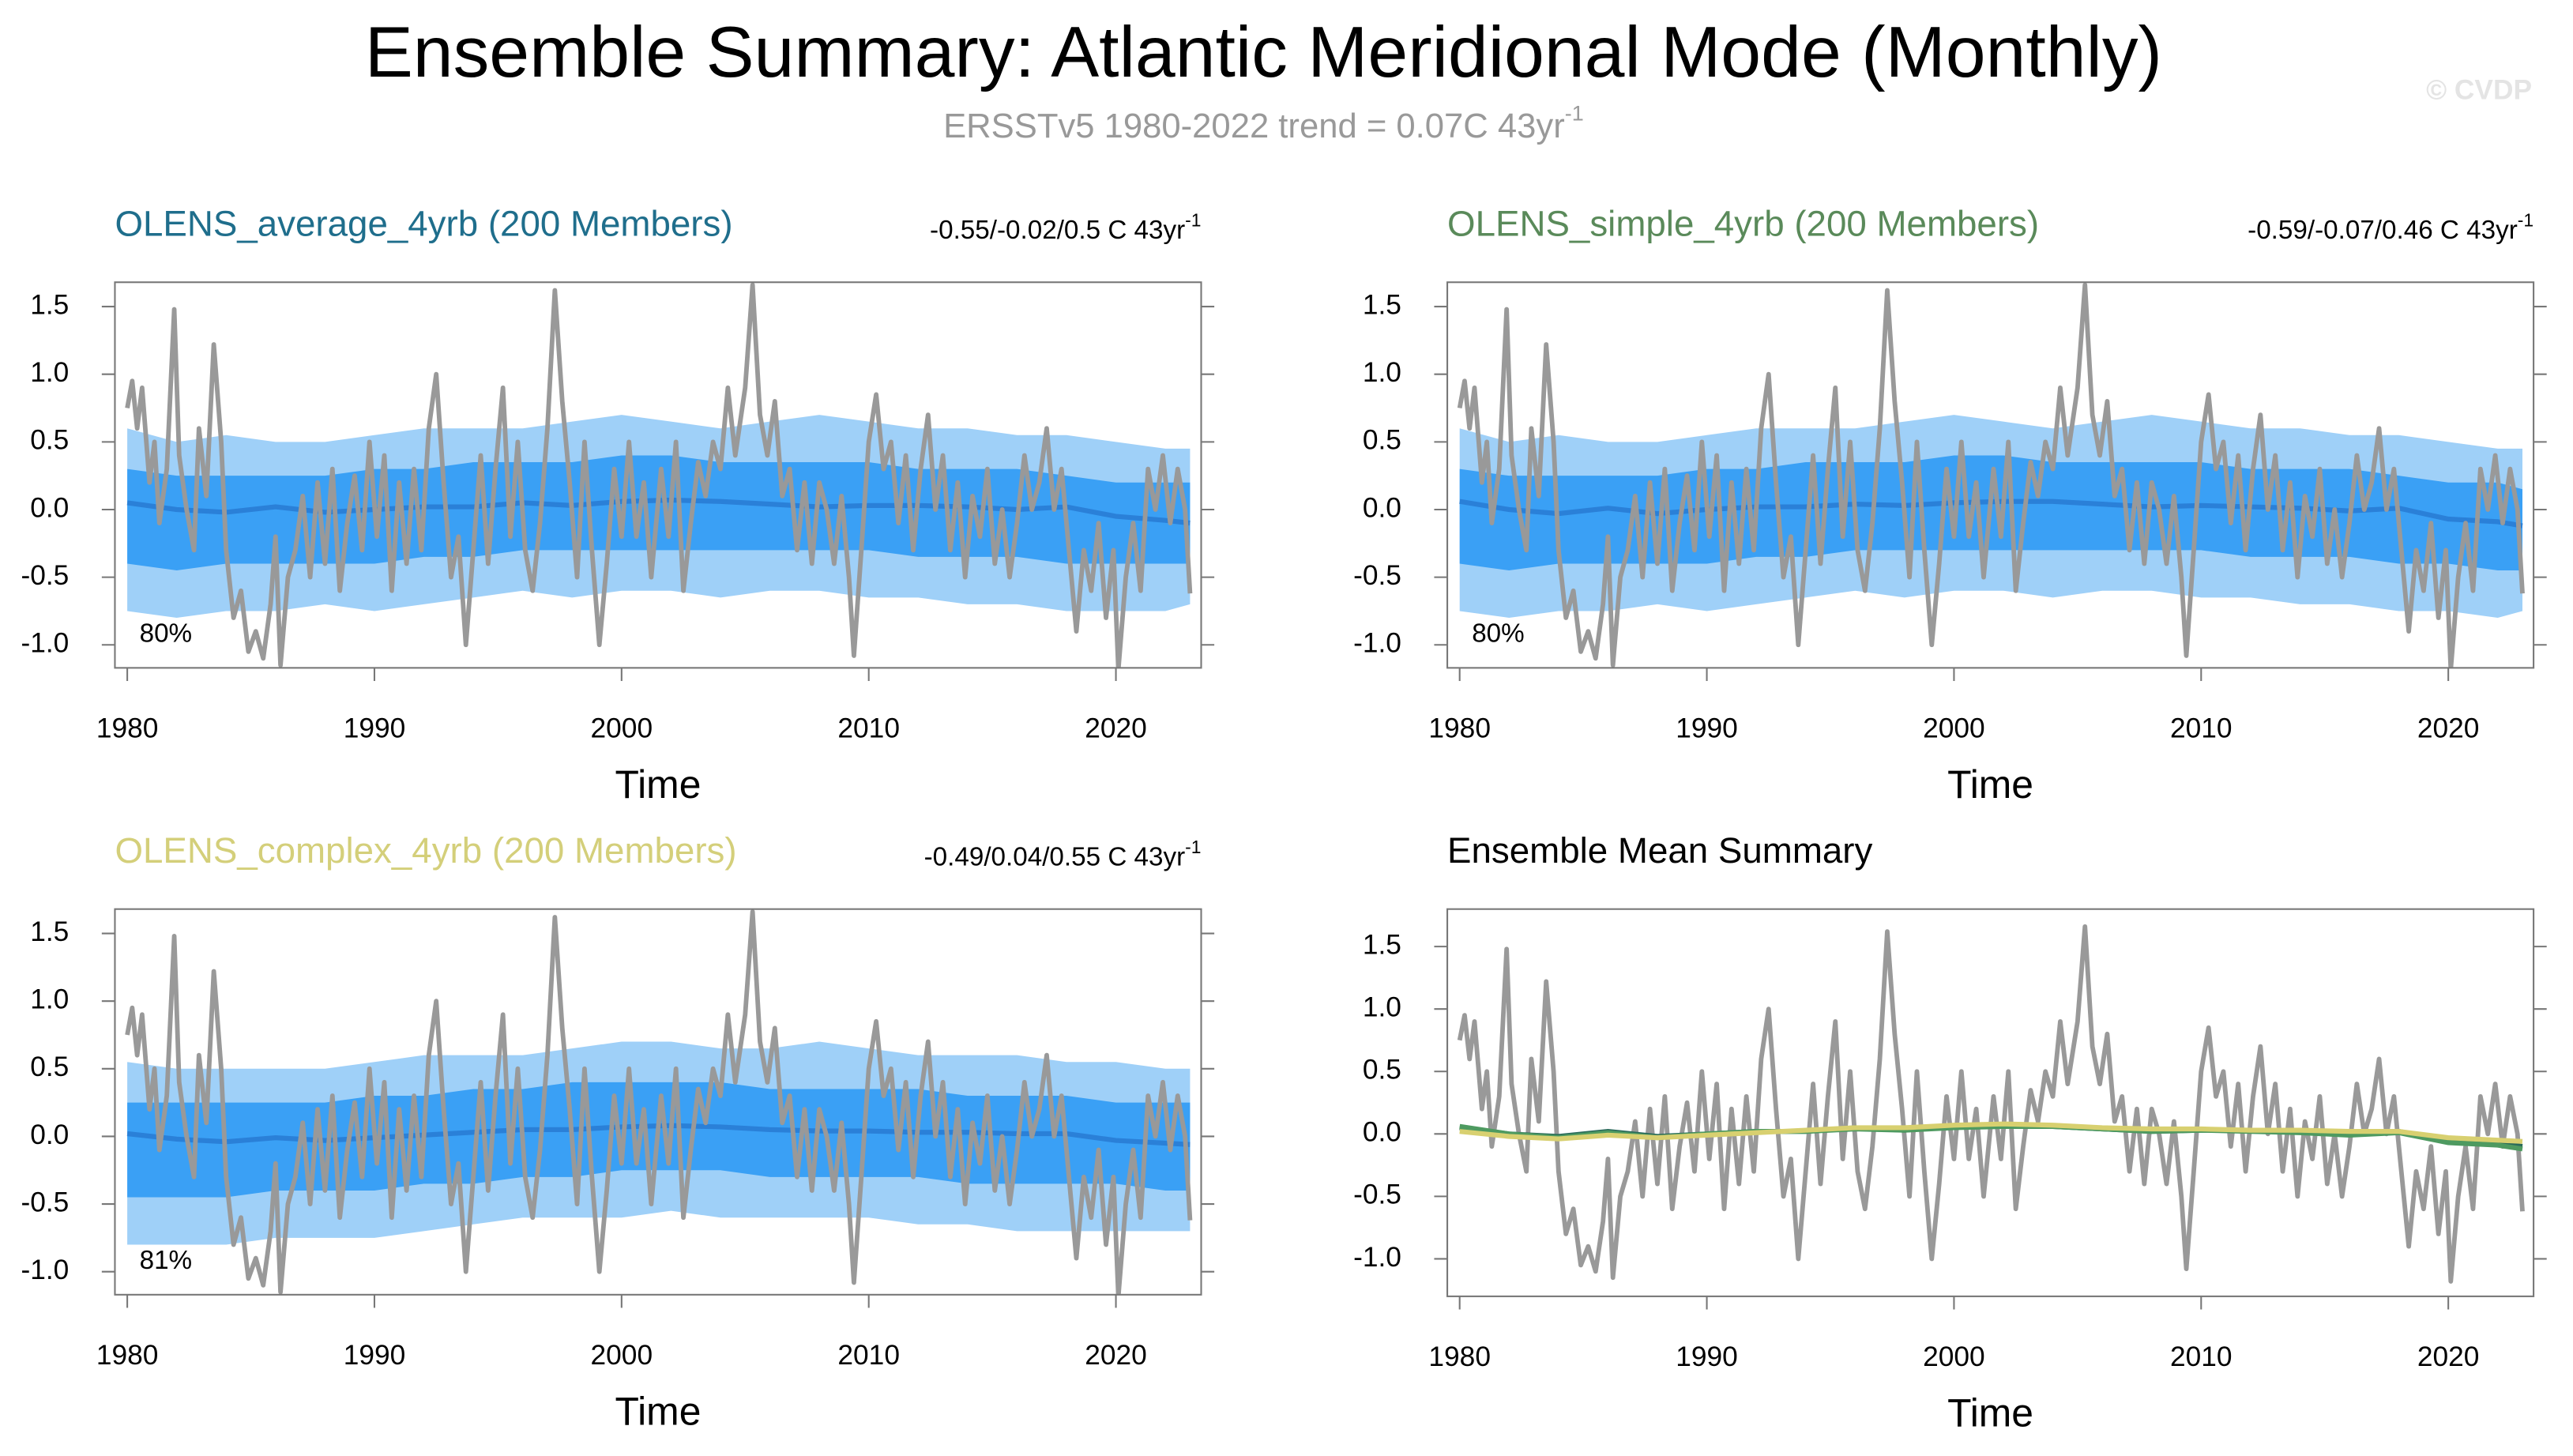 The height and width of the screenshot is (1456, 2573). I want to click on panel-title: Ensemble Mean Summary, so click(1660, 850).